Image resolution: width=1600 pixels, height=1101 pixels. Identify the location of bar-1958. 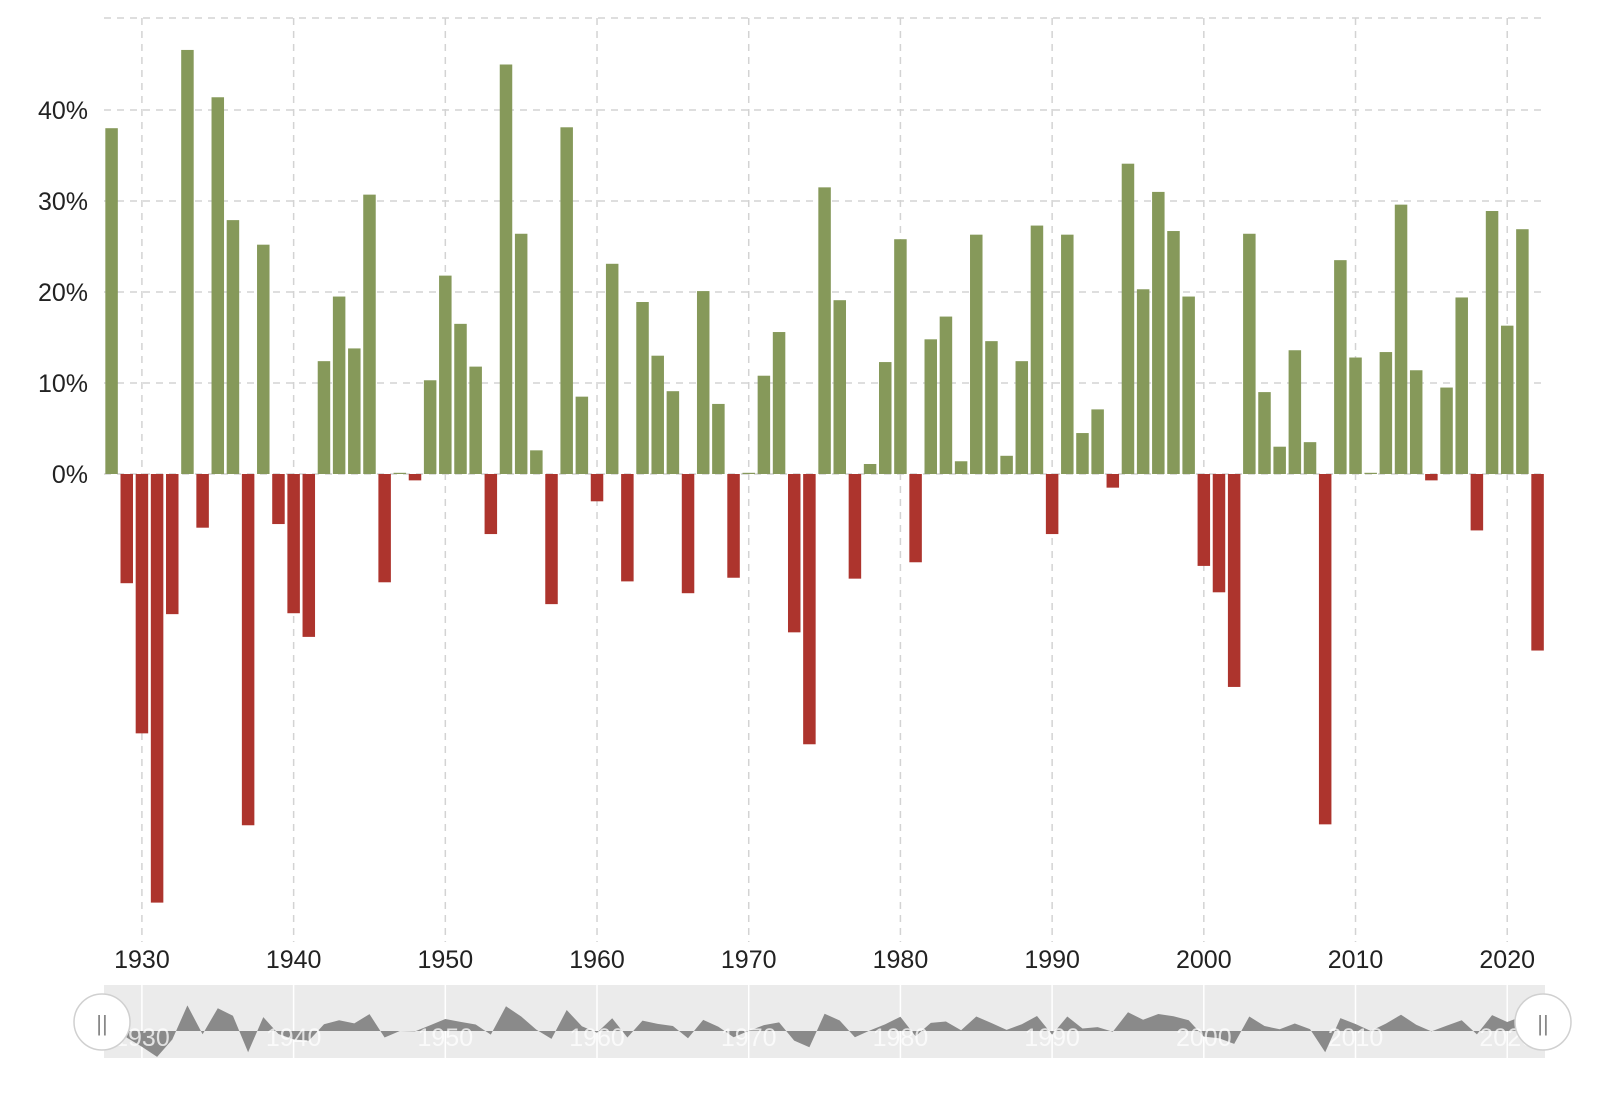
(566, 300).